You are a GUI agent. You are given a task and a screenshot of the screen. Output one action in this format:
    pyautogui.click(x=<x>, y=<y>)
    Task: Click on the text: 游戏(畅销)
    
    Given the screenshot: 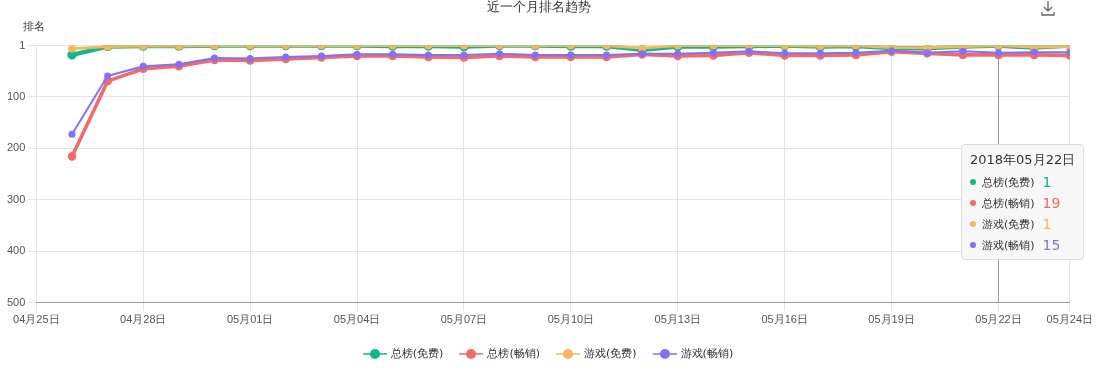 What is the action you would take?
    pyautogui.click(x=707, y=353)
    